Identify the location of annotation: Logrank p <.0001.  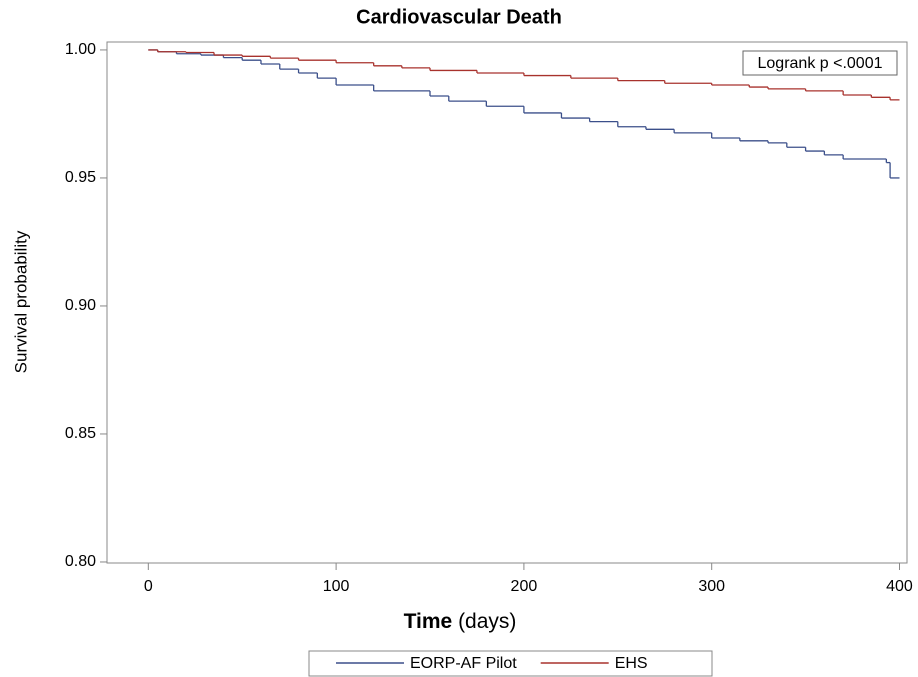
(820, 63).